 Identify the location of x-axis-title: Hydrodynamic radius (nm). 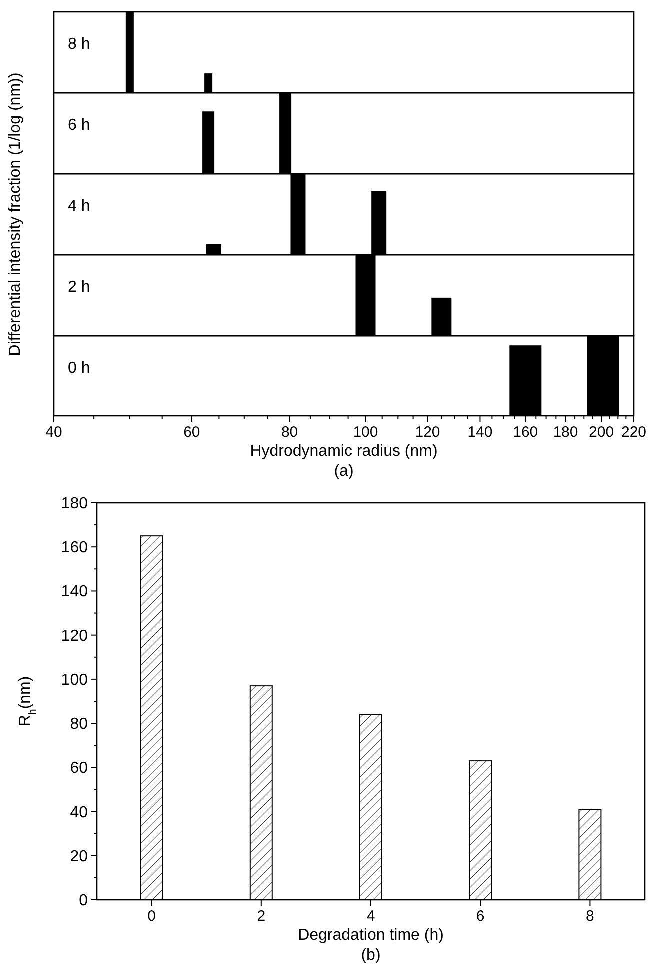
(344, 451).